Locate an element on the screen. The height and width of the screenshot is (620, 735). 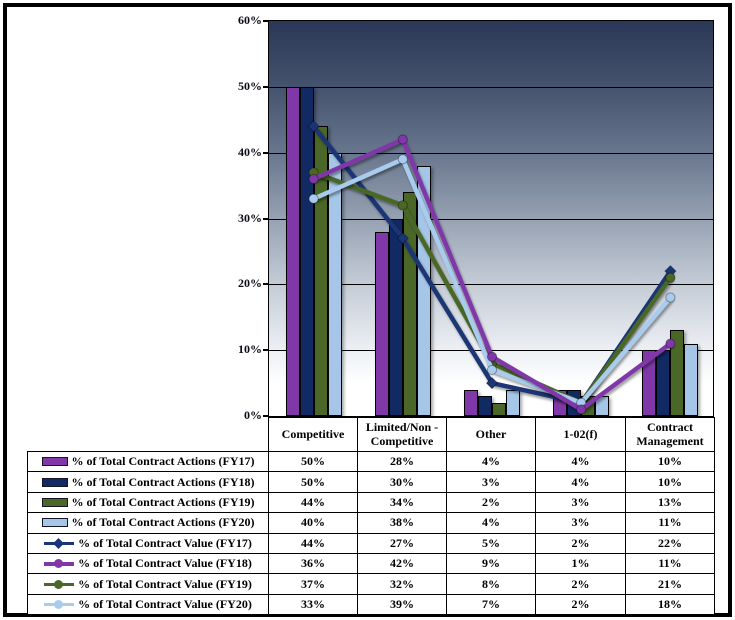
series-name-label: % of Total Contract Value (FY20) is located at coordinates (165, 603).